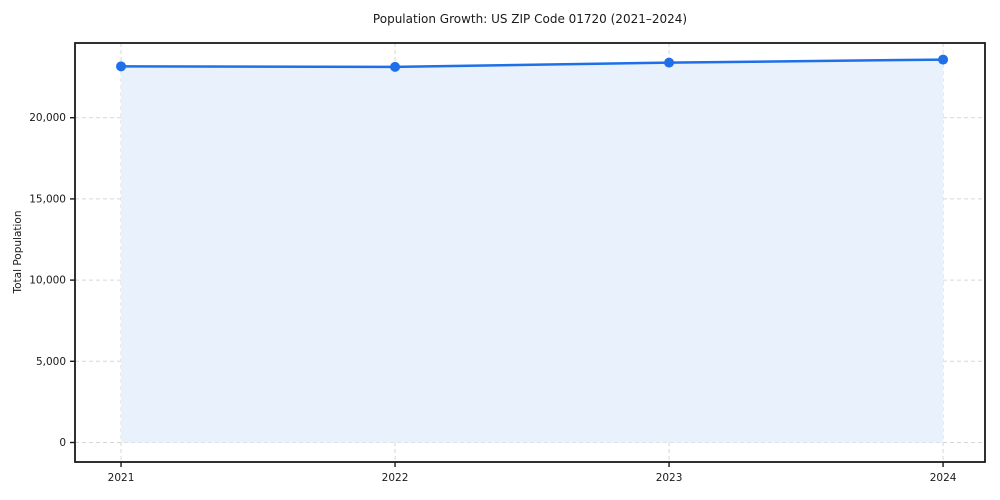 Image resolution: width=1000 pixels, height=500 pixels. What do you see at coordinates (47, 199) in the screenshot?
I see `y-tick-label: 15,000` at bounding box center [47, 199].